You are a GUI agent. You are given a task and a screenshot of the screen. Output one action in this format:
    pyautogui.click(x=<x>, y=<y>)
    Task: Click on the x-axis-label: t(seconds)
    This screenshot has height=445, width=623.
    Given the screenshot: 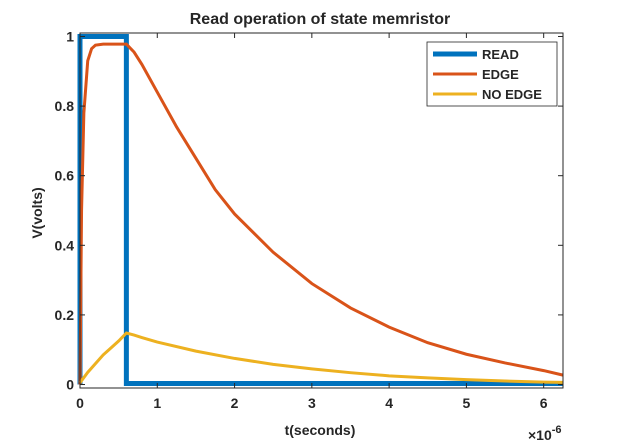 What is the action you would take?
    pyautogui.click(x=320, y=430)
    